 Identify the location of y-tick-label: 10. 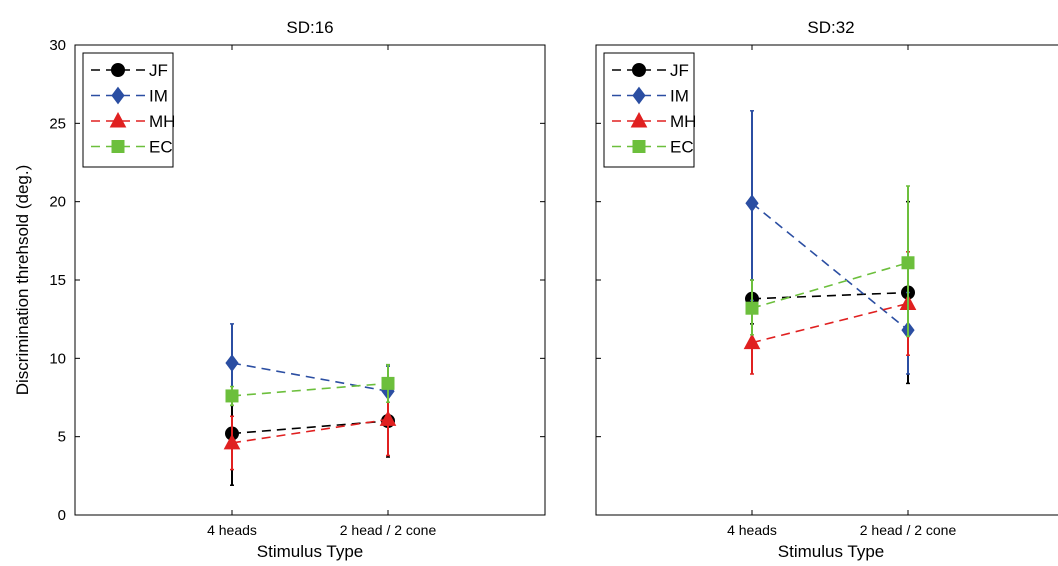
(57, 358).